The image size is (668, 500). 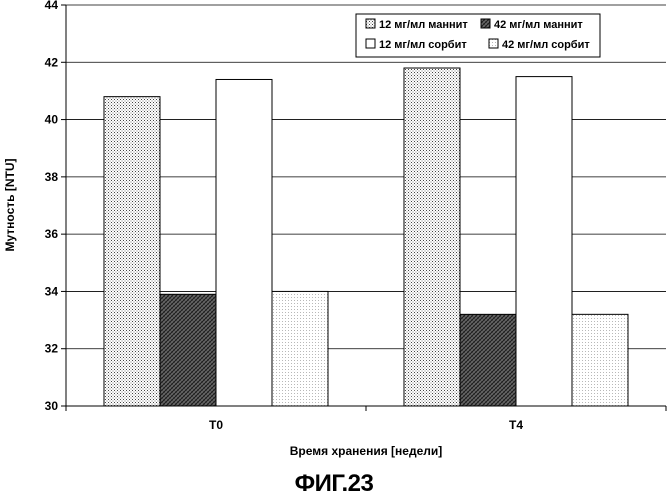 What do you see at coordinates (52, 6) in the screenshot?
I see `y-tick-label: 44` at bounding box center [52, 6].